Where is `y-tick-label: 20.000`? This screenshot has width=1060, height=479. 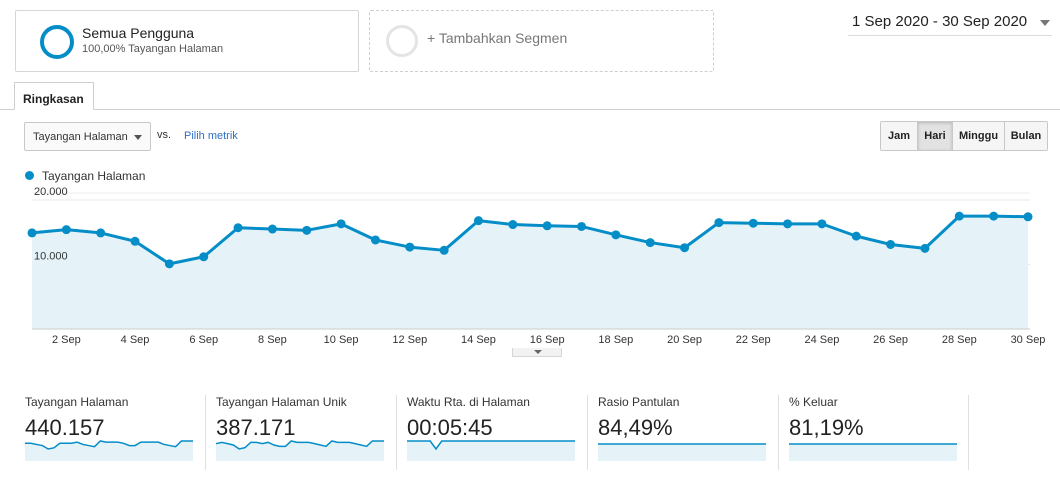 y-tick-label: 20.000 is located at coordinates (51, 192).